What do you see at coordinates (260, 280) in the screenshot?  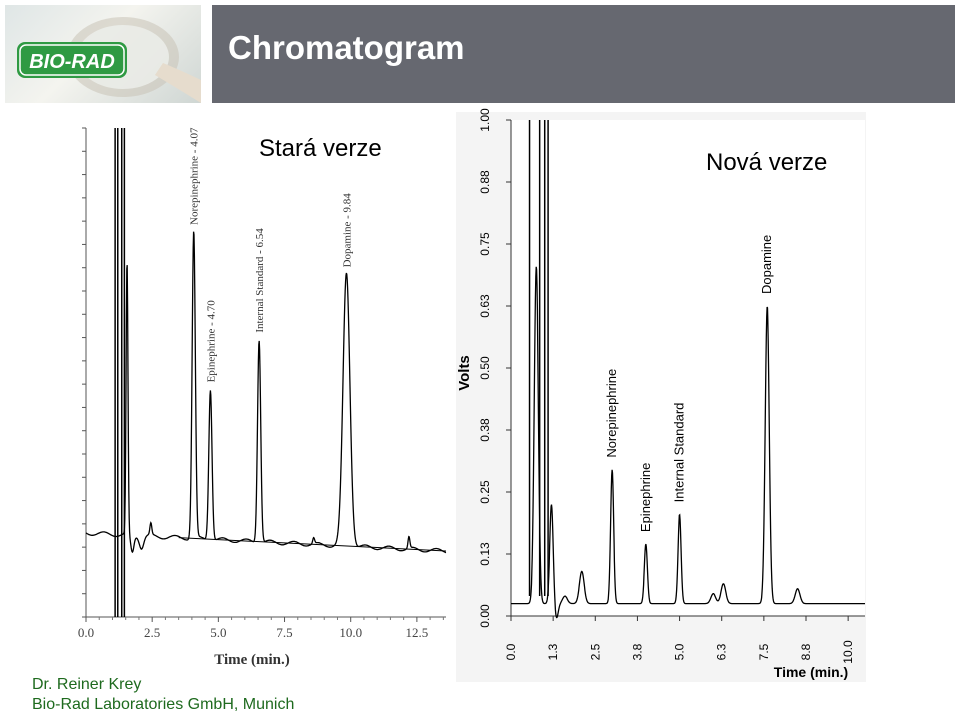 I see `peak-label: Internal Standard - 6.54` at bounding box center [260, 280].